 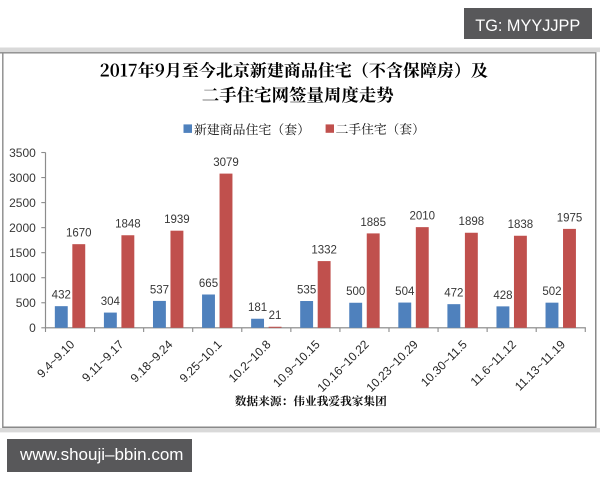 I want to click on svg-text: 3500, so click(x=22, y=153).